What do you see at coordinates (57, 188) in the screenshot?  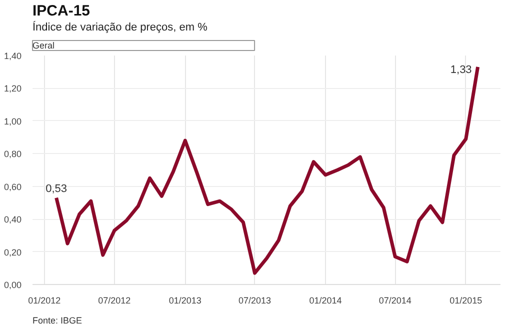 I see `data-label: 0,53` at bounding box center [57, 188].